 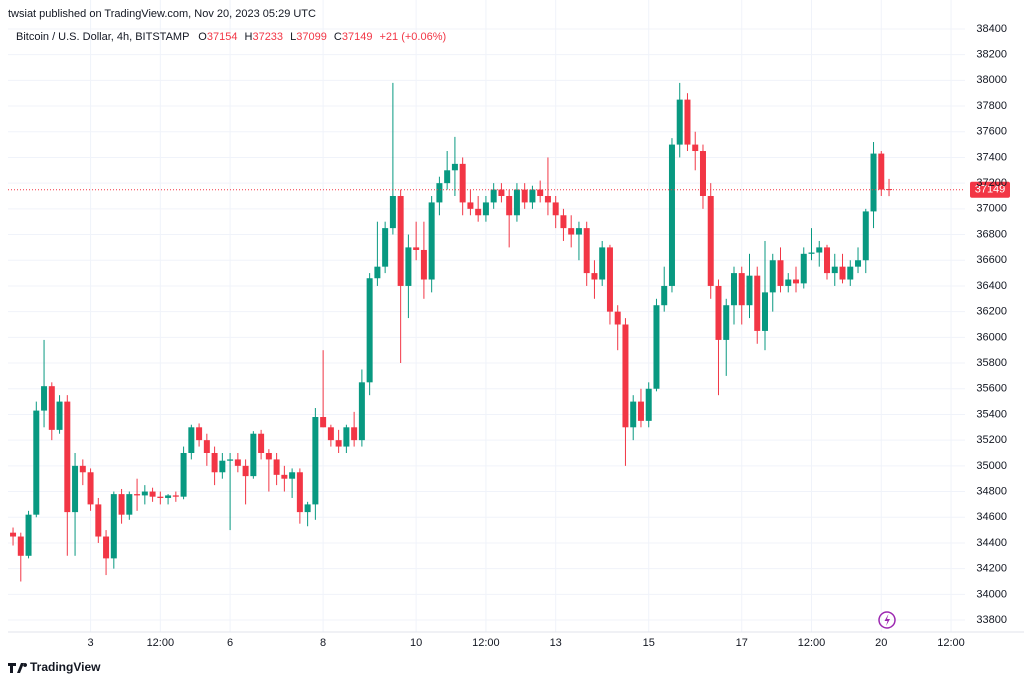 I want to click on y-tick-label: 34200, so click(x=991, y=569).